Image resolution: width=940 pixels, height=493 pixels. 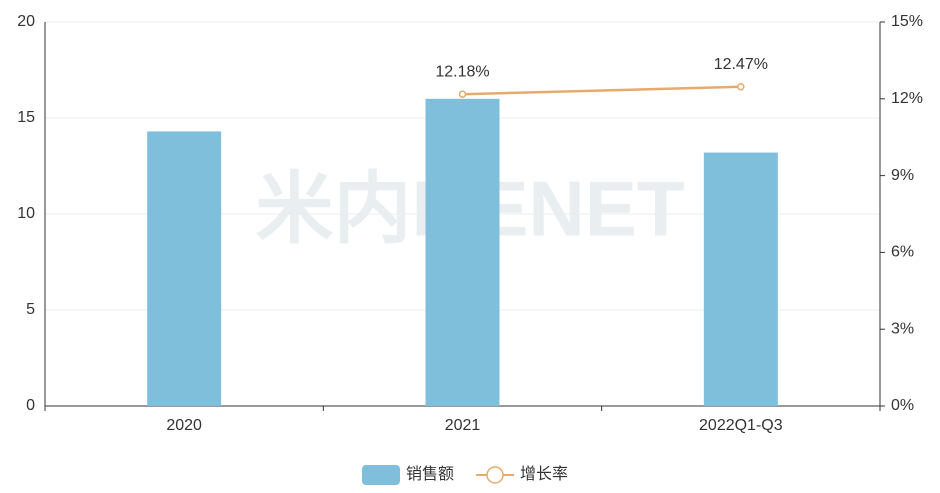 I want to click on y-tick-label: 5, so click(x=30, y=309).